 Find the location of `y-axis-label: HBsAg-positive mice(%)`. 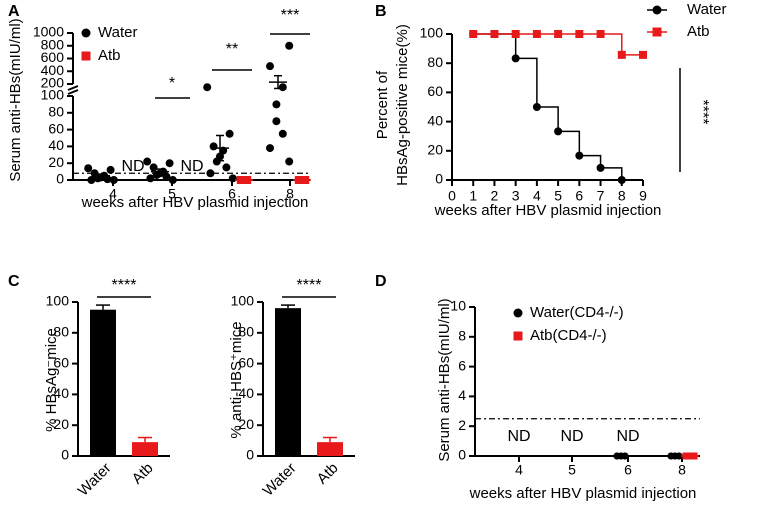

y-axis-label: HBsAg-positive mice(%) is located at coordinates (402, 105).